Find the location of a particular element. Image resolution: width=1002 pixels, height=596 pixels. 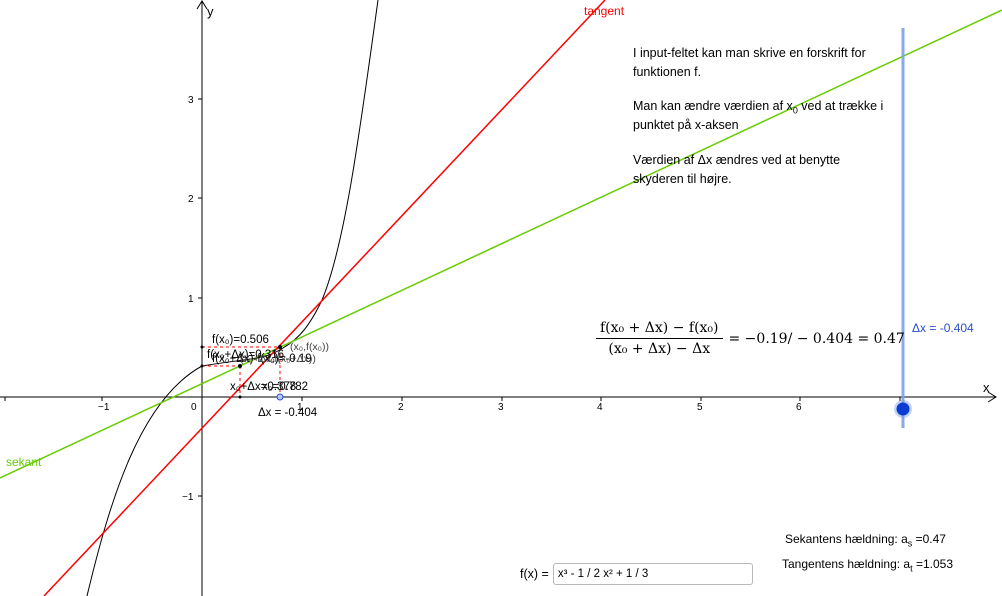

x-axis-label: x is located at coordinates (986, 387).